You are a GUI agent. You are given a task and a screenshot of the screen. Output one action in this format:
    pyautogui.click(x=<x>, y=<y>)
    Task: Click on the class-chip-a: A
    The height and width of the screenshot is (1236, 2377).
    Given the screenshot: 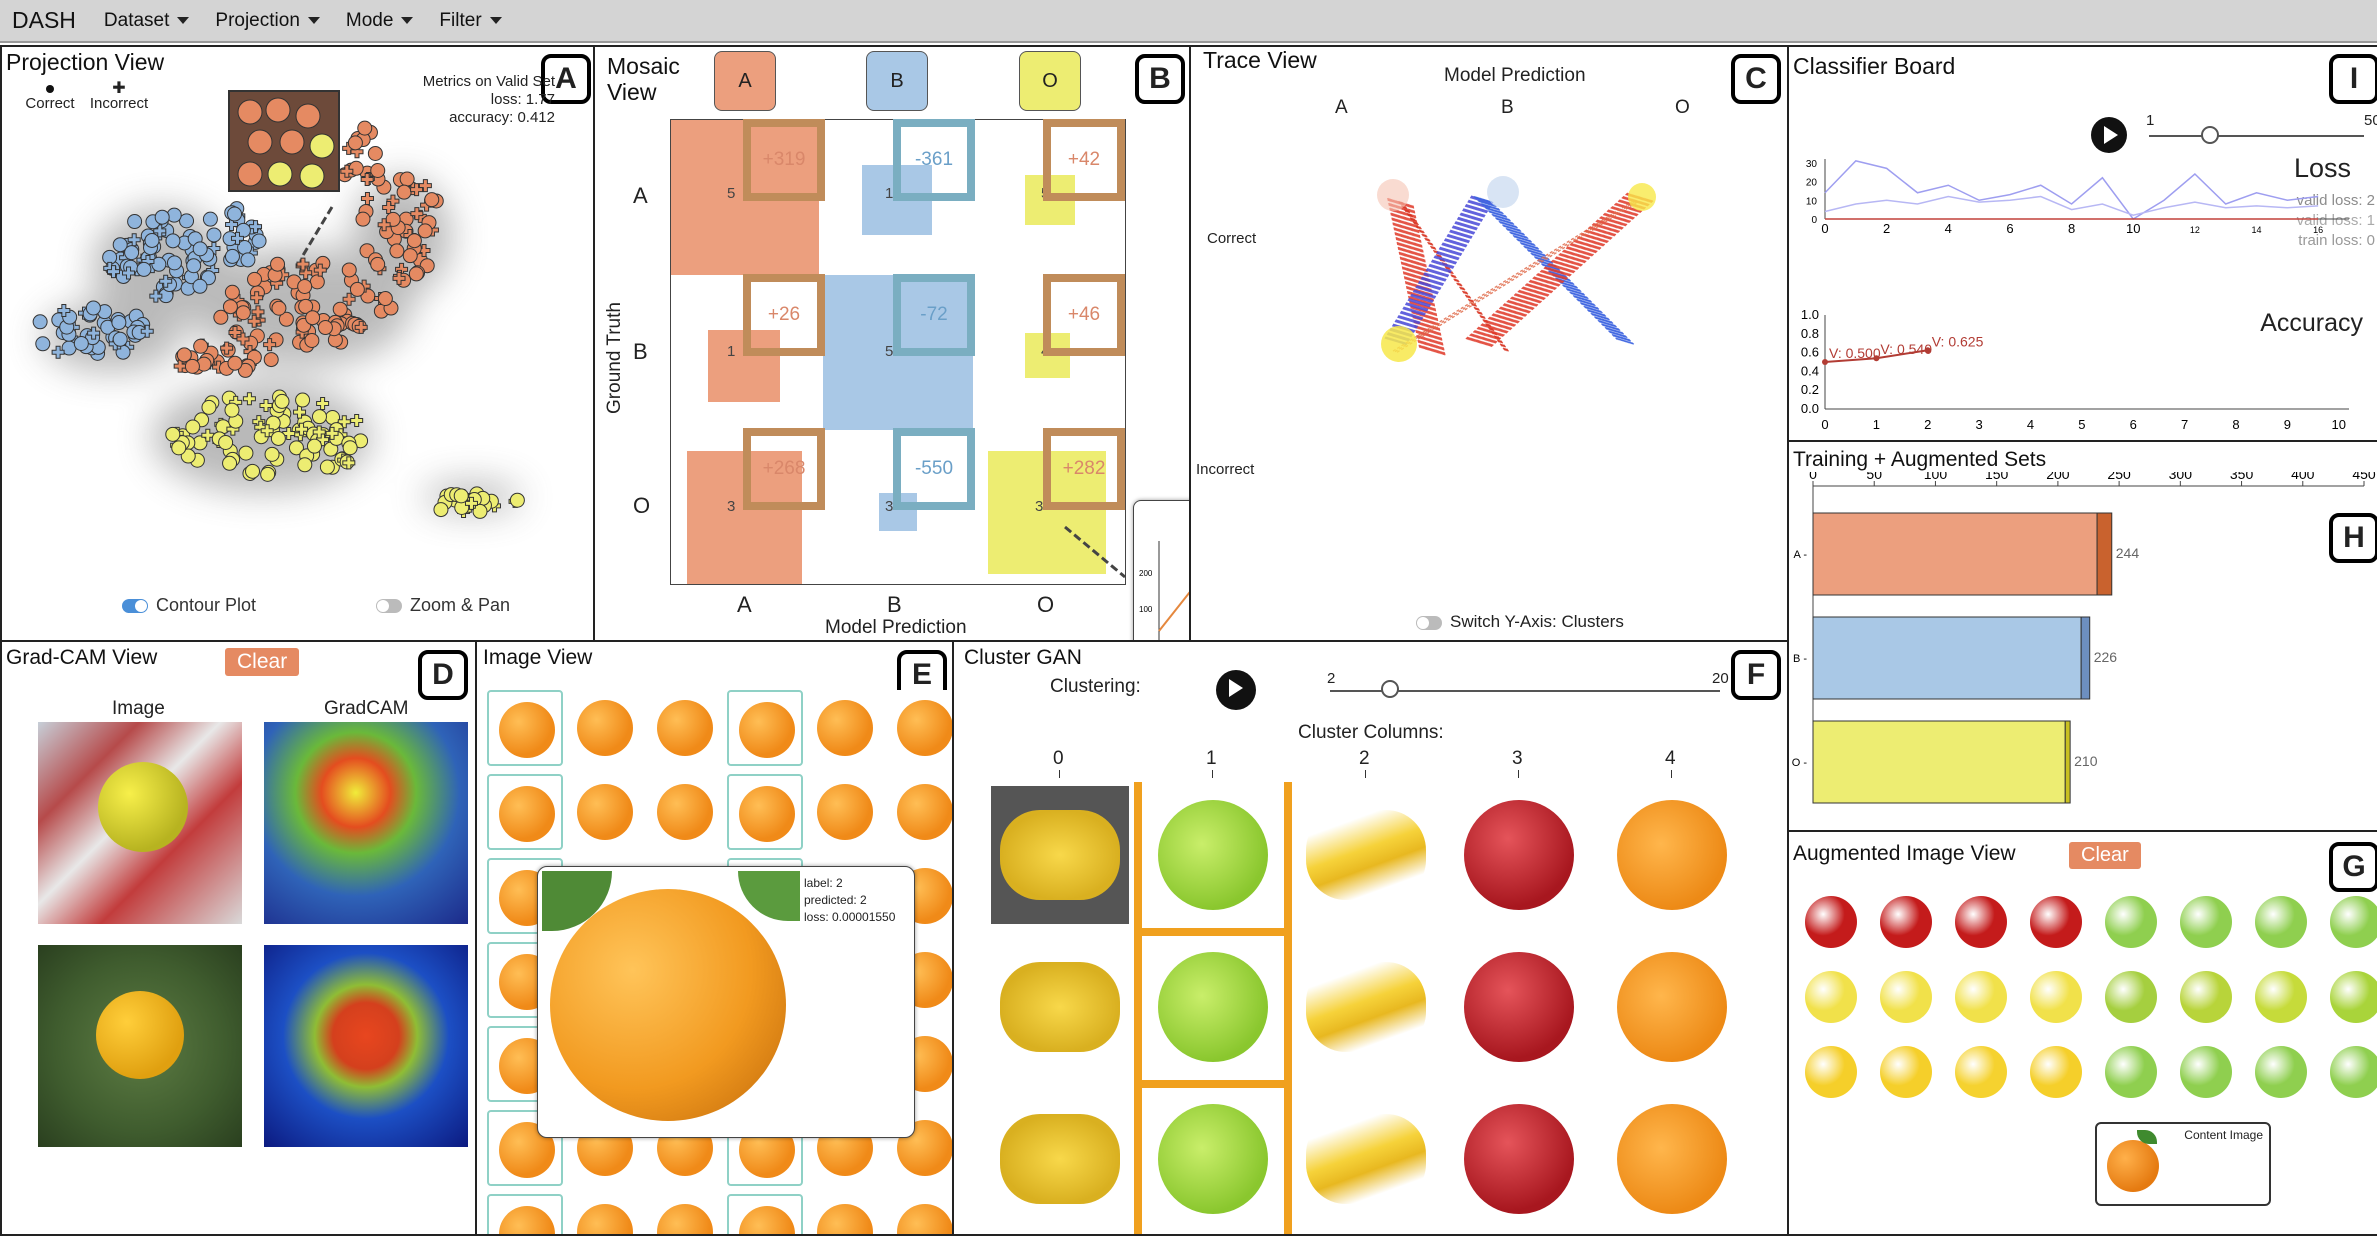 What is the action you would take?
    pyautogui.click(x=745, y=81)
    